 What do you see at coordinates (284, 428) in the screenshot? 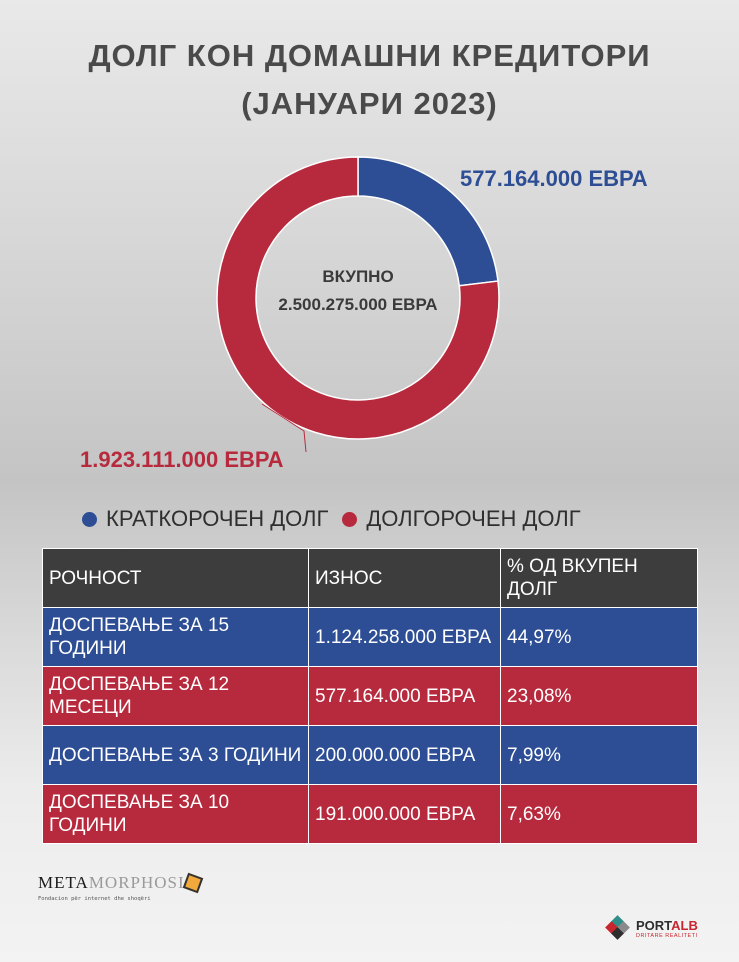
I see `leader-line-long` at bounding box center [284, 428].